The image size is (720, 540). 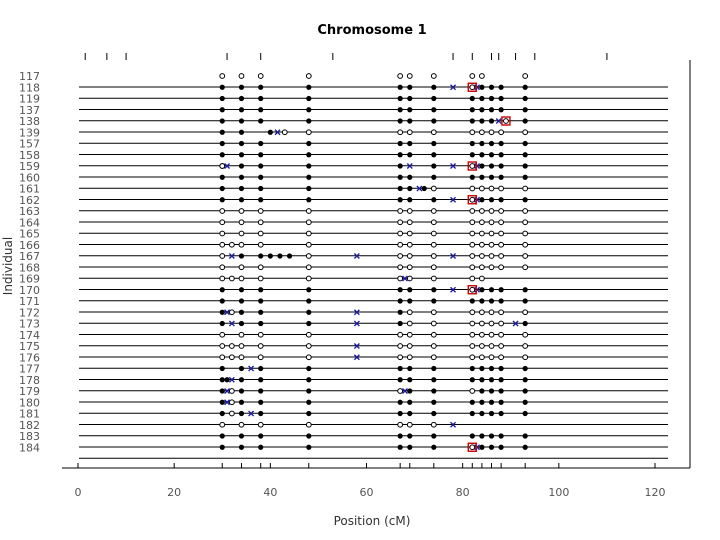 I want to click on individual-label: 177, so click(x=29, y=369).